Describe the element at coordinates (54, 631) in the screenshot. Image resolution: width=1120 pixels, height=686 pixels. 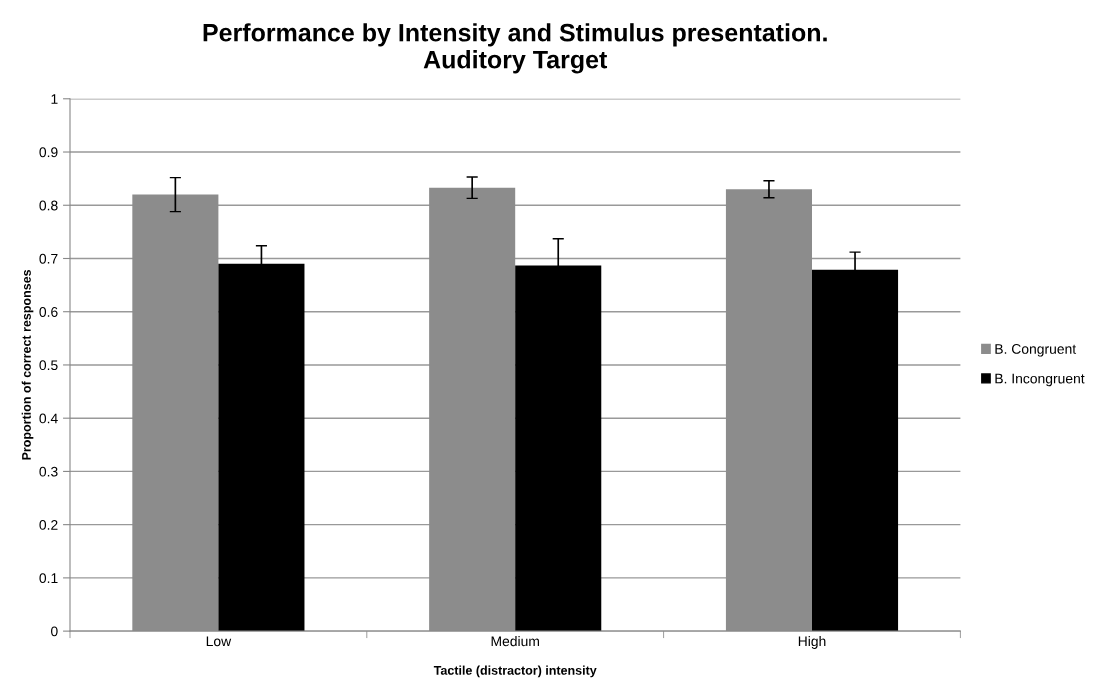
I see `y-tick-label: 0` at that location.